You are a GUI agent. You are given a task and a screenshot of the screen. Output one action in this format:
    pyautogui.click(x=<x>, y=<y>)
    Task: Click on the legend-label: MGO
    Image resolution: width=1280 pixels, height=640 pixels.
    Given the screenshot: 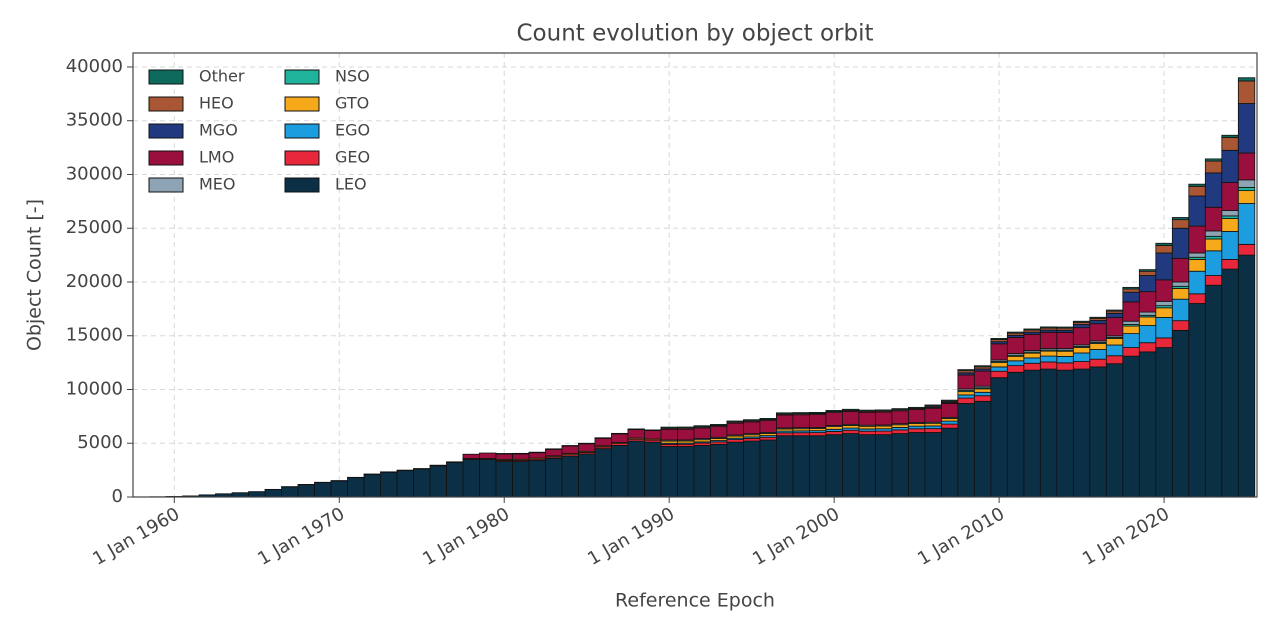 What is the action you would take?
    pyautogui.click(x=218, y=130)
    